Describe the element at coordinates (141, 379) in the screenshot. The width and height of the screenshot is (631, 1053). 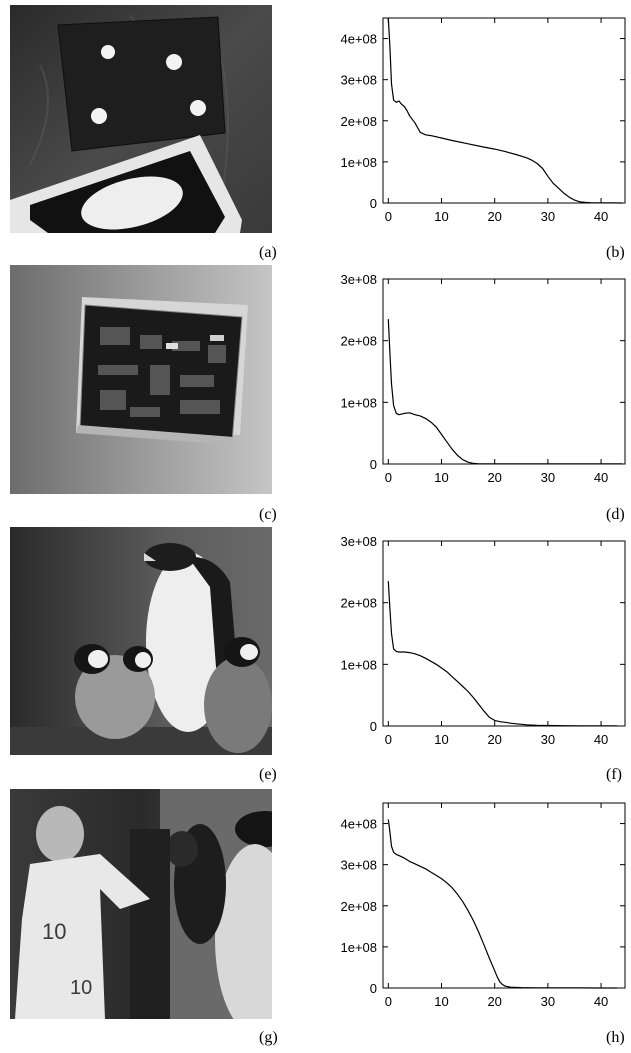
I see `photo-c` at that location.